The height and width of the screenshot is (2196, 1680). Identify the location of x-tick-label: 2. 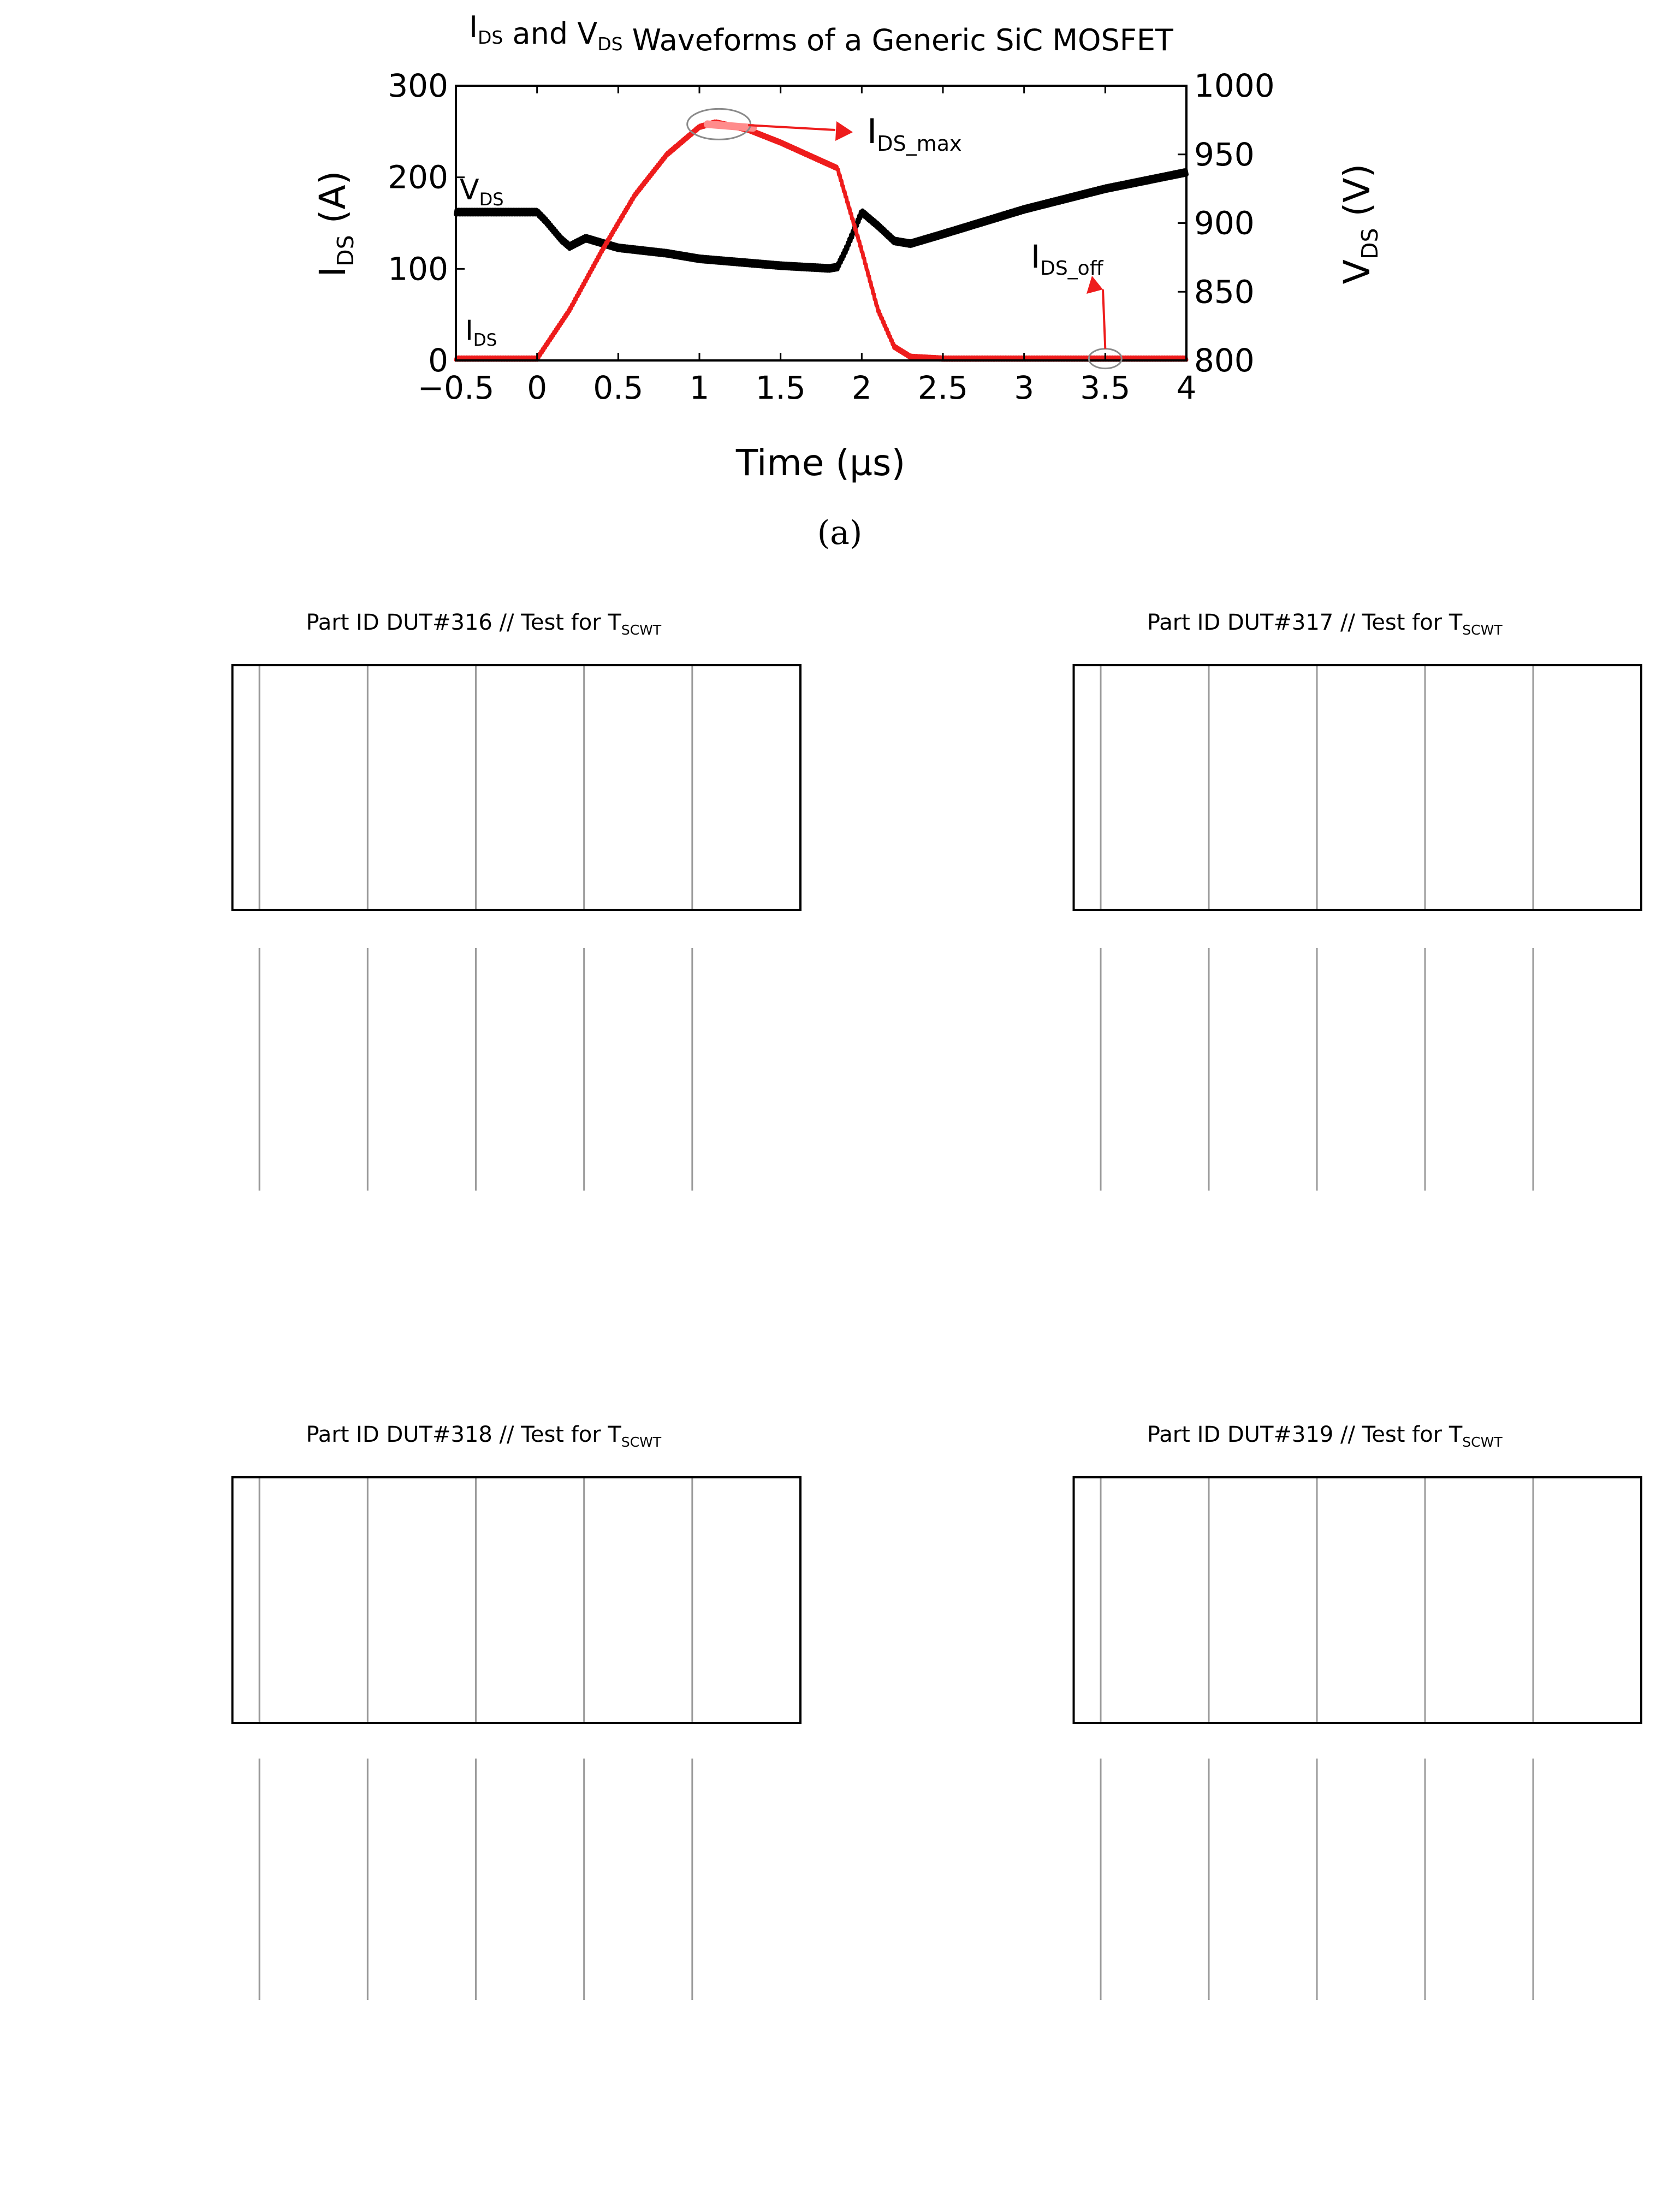
(862, 387).